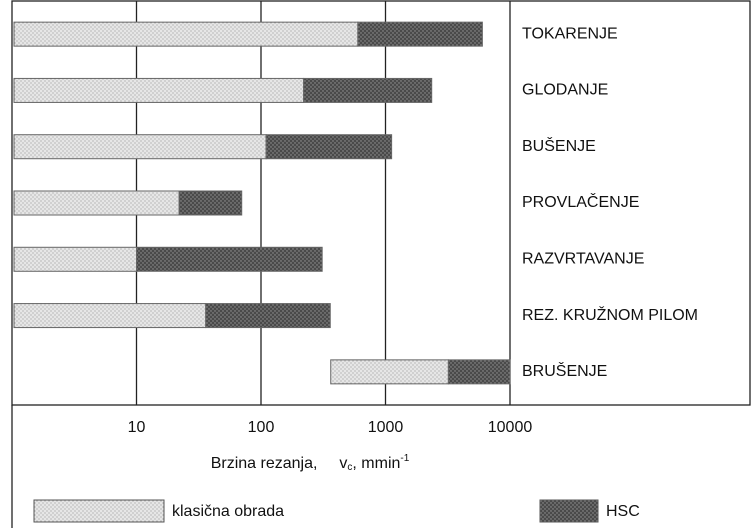 Image resolution: width=752 pixels, height=528 pixels. I want to click on x-tick-label: 10, so click(137, 427).